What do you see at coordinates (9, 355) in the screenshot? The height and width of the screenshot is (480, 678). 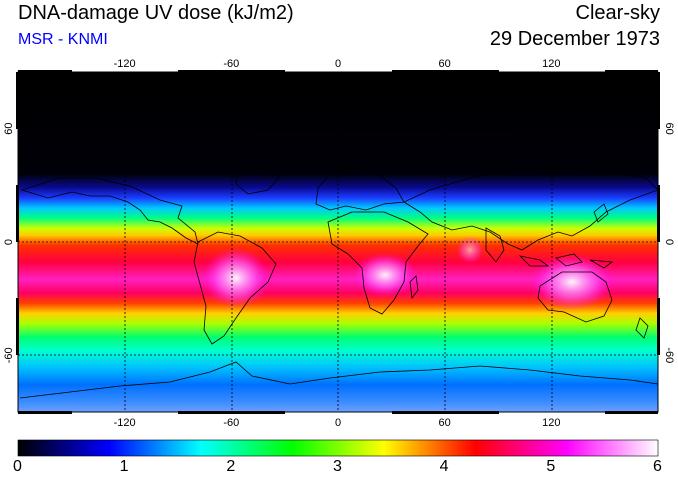 I see `lat-tick-label-left: -60` at bounding box center [9, 355].